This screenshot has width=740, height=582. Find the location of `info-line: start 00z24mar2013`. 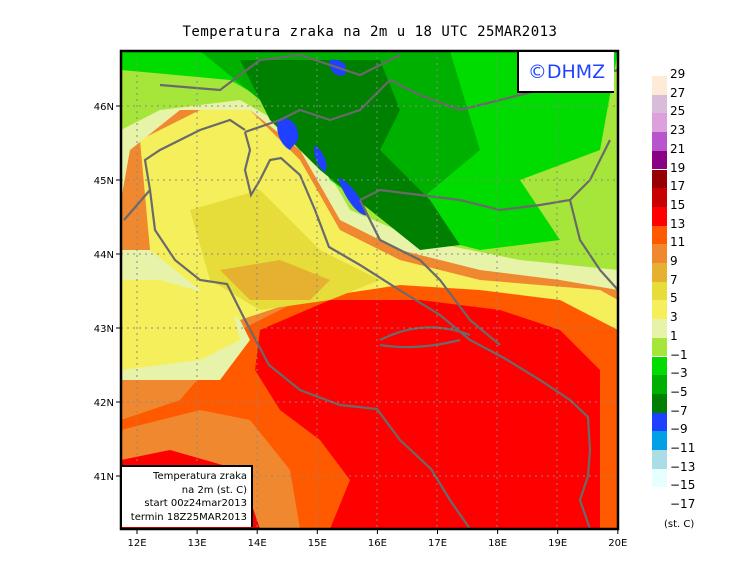

info-line: start 00z24mar2013 is located at coordinates (195, 503).